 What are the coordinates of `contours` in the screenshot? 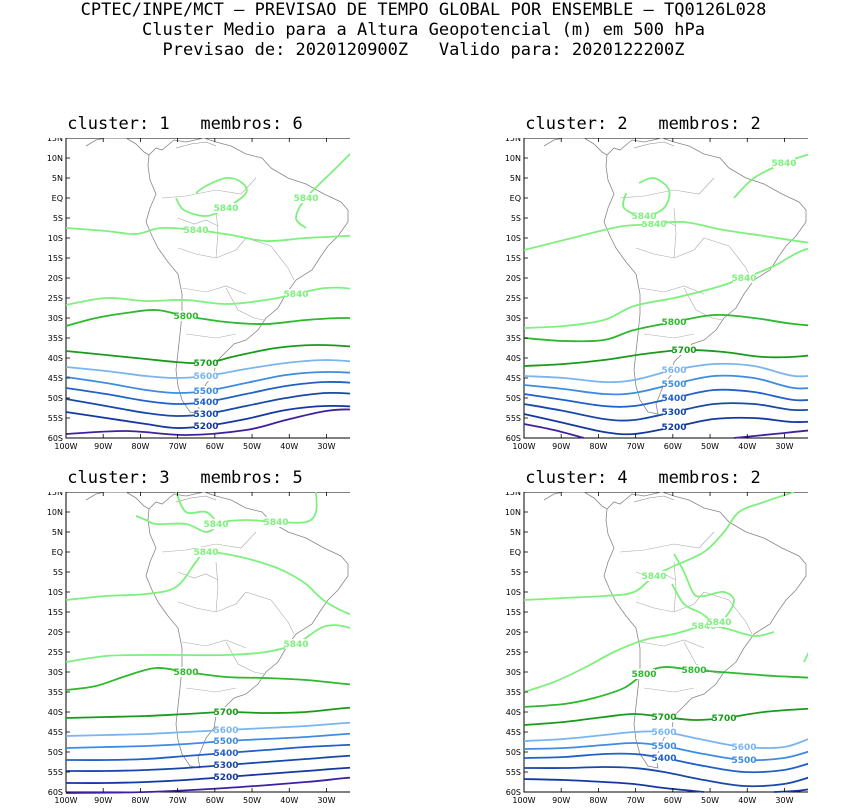 It's located at (665, 642).